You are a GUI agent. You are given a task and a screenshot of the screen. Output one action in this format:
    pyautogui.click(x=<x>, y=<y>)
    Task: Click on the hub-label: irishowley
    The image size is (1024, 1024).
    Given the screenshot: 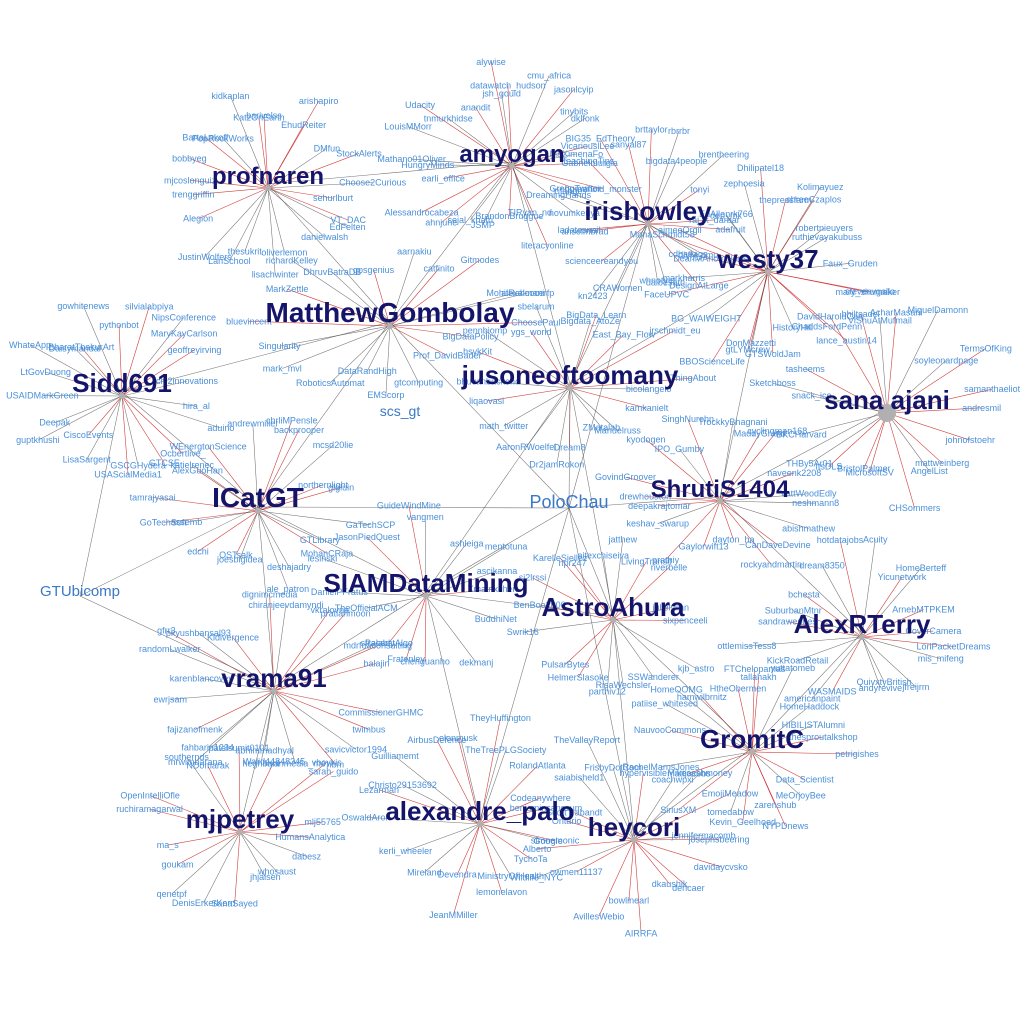 What is the action you would take?
    pyautogui.click(x=648, y=211)
    